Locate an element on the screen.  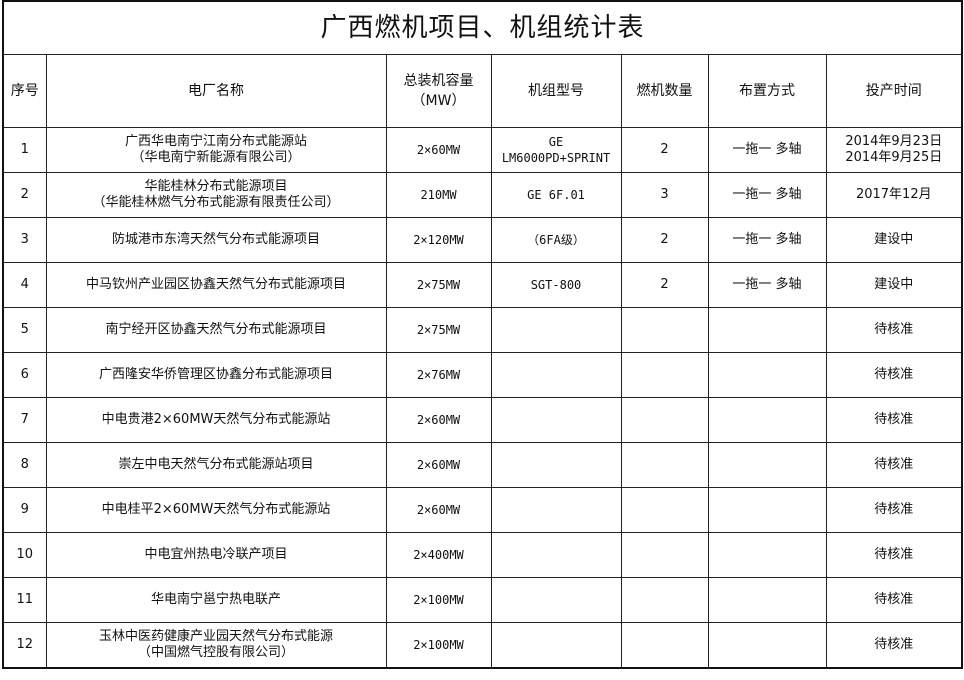
cell-index: 12 is located at coordinates (24, 645).